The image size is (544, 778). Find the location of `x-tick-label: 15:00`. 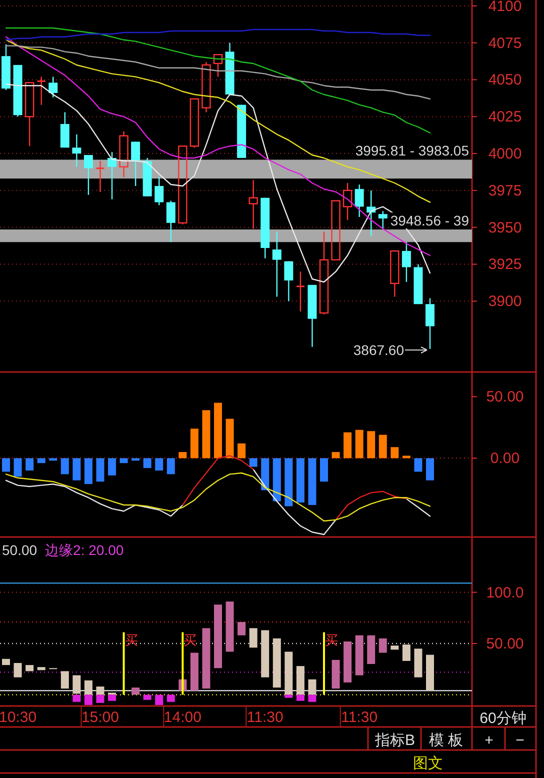

x-tick-label: 15:00 is located at coordinates (100, 717).